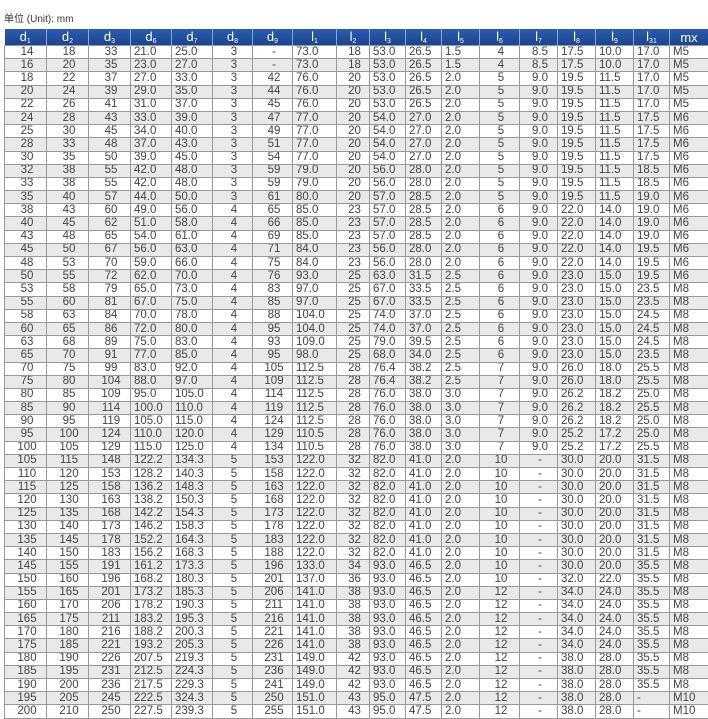  Describe the element at coordinates (615, 394) in the screenshot. I see `cell-l9: 18.2` at that location.